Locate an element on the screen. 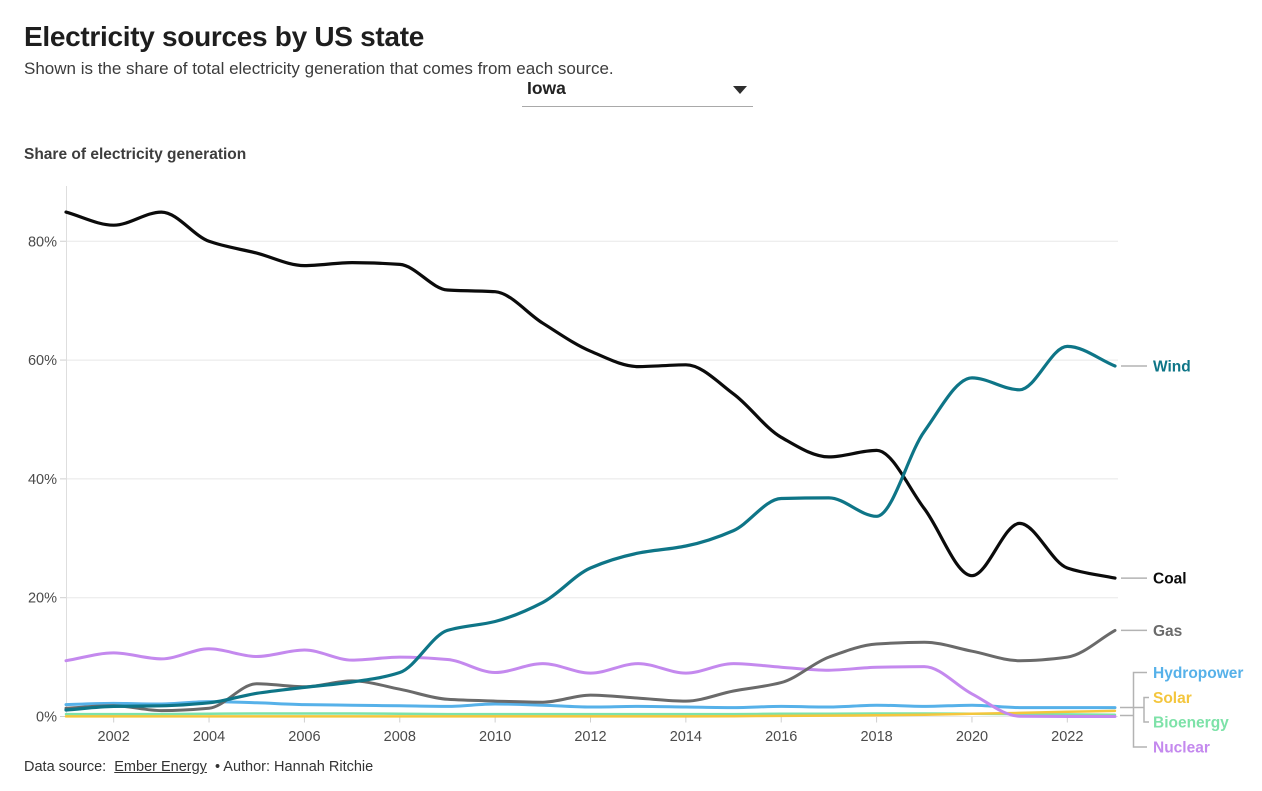 This screenshot has width=1262, height=791. series-label-wind: Wind is located at coordinates (1172, 367).